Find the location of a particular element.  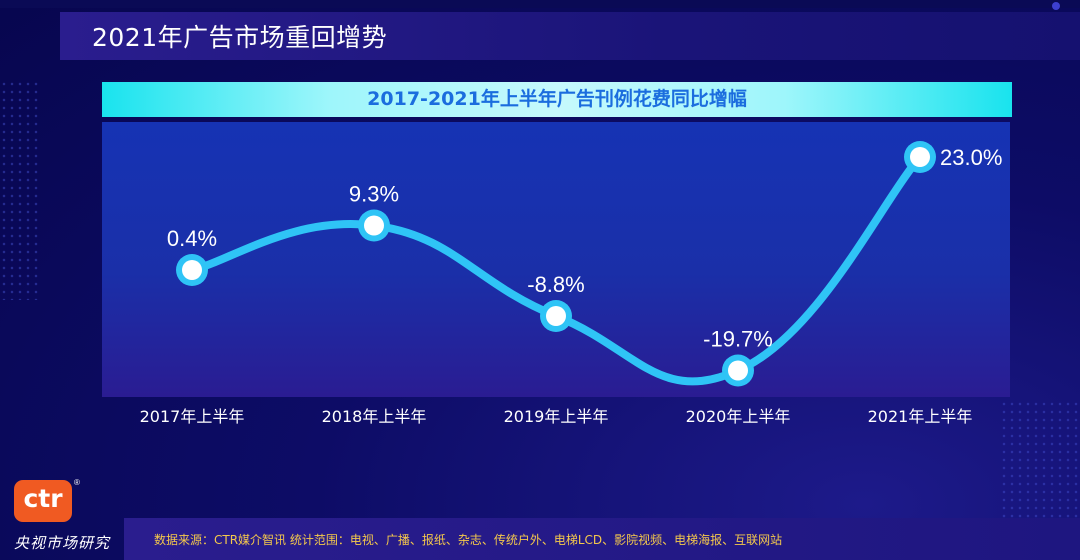

data-label: 9.3% is located at coordinates (374, 194).